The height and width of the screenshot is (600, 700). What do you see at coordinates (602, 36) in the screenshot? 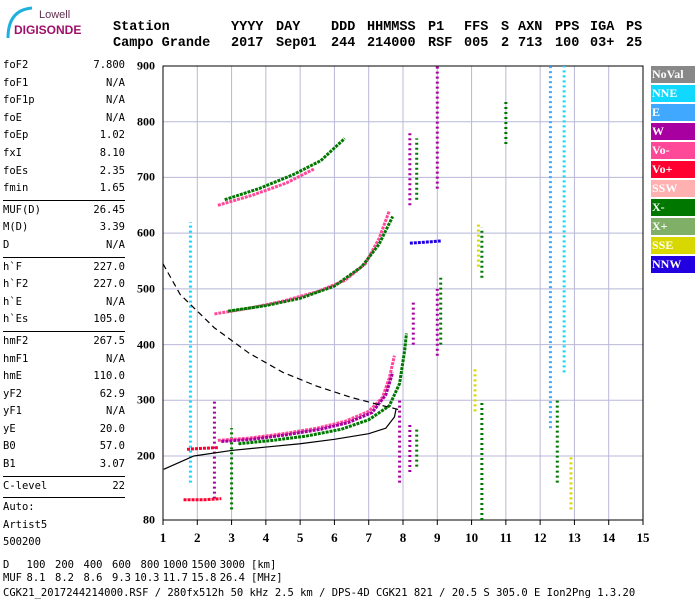
I see `header-field-10: IGA 03+` at bounding box center [602, 36].